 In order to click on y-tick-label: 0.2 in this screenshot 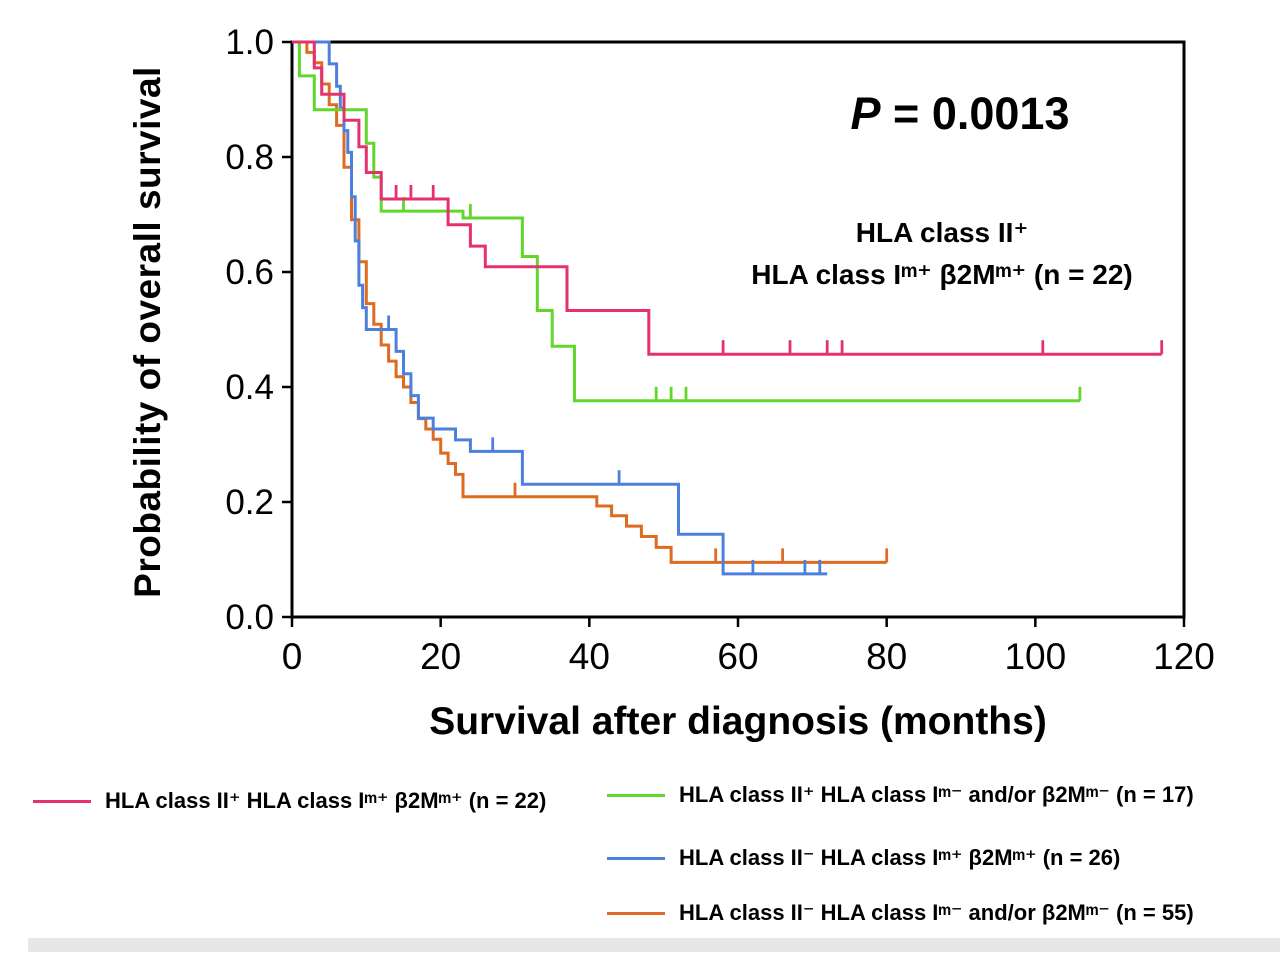, I will do `click(249, 502)`.